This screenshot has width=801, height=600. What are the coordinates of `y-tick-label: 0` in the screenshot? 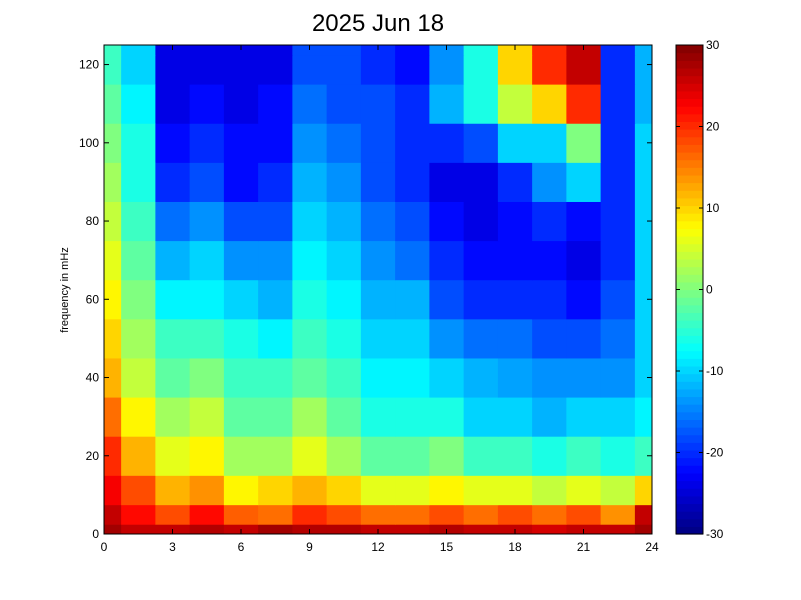 It's located at (95, 534).